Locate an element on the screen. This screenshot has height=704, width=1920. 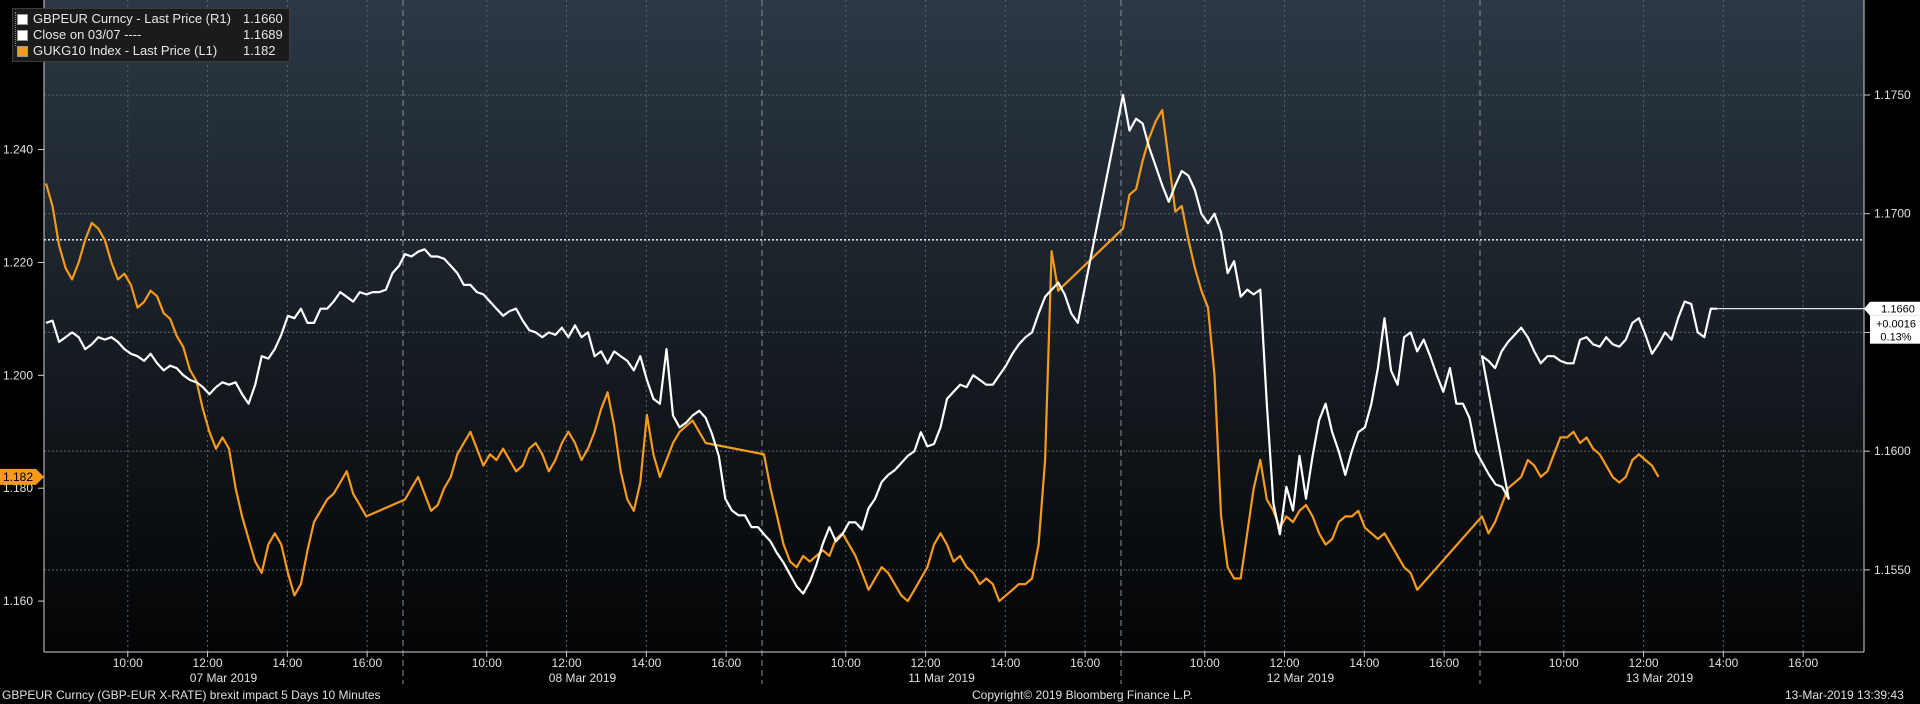
change-tag-bg is located at coordinates (1895, 329).